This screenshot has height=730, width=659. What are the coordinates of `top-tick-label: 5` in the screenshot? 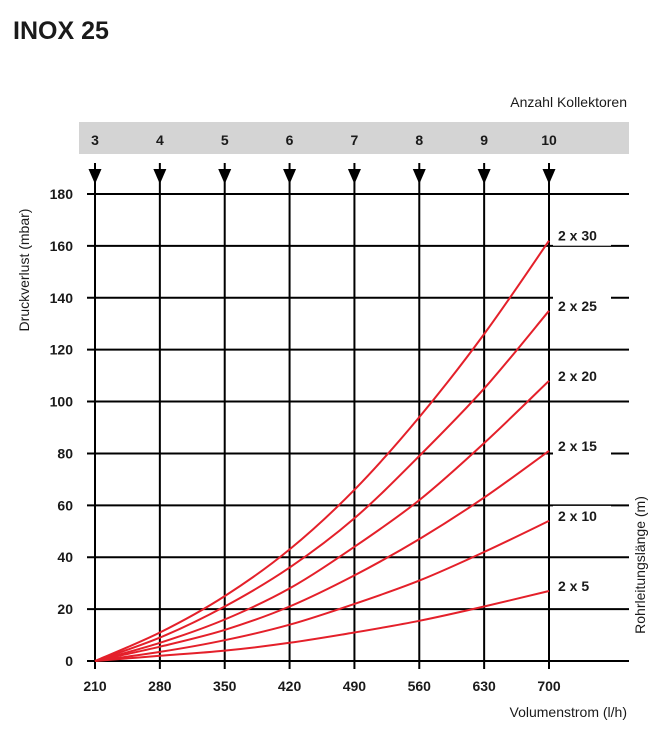 It's located at (225, 140).